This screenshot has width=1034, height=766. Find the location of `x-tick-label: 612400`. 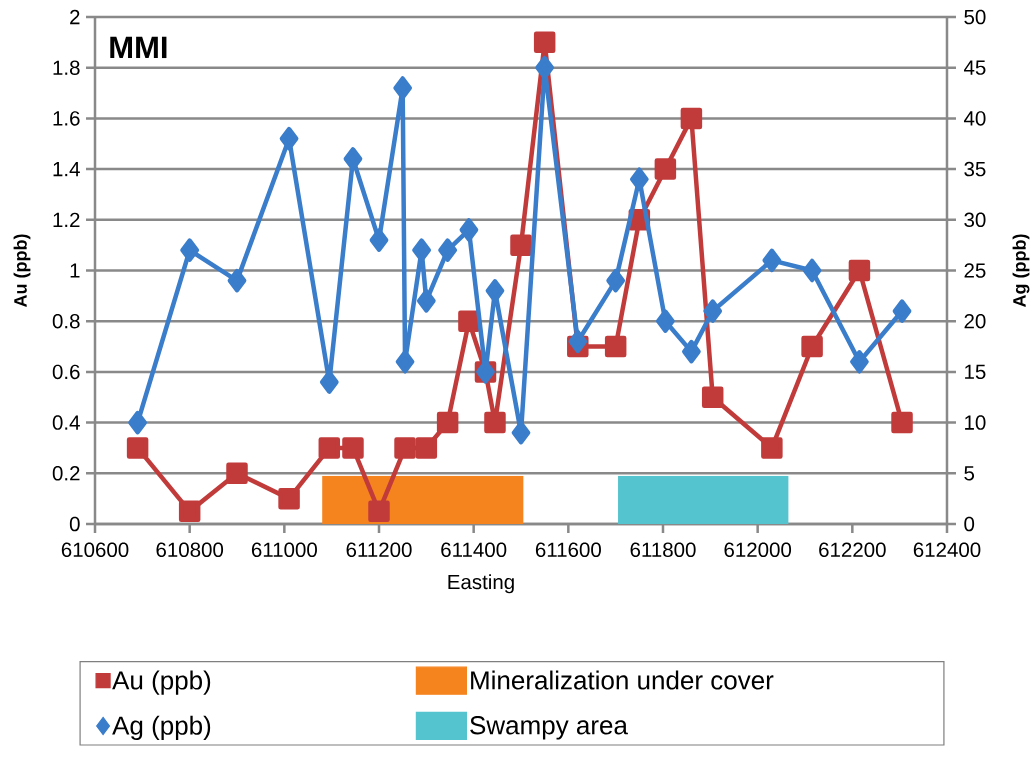

x-tick-label: 612400 is located at coordinates (947, 550).